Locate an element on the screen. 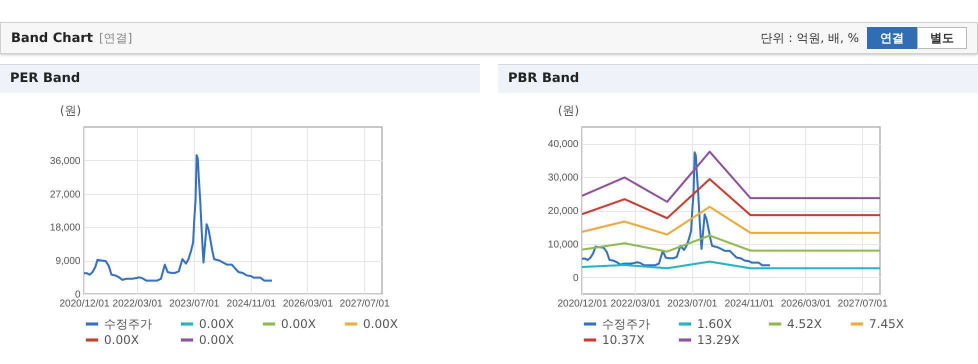 The image size is (978, 364). y-tick-label: 40,000 is located at coordinates (563, 144).